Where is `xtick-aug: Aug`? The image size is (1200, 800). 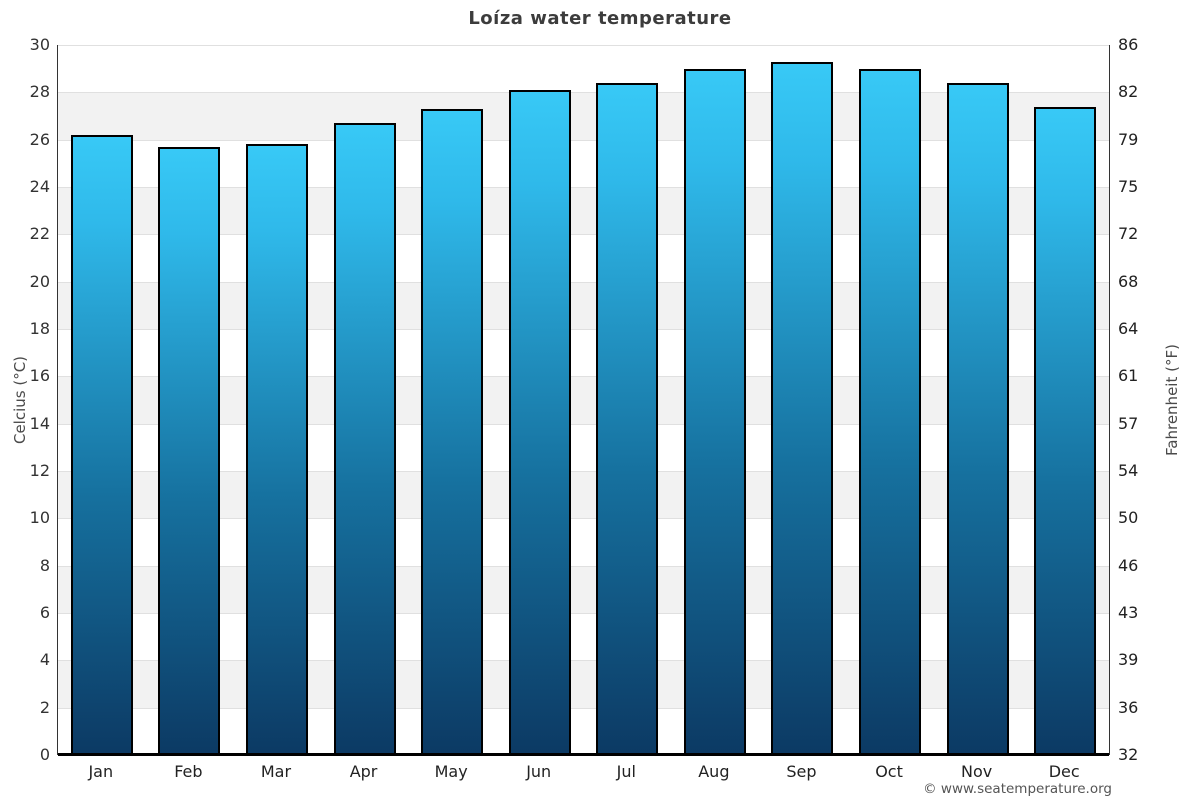
xtick-aug: Aug is located at coordinates (714, 771).